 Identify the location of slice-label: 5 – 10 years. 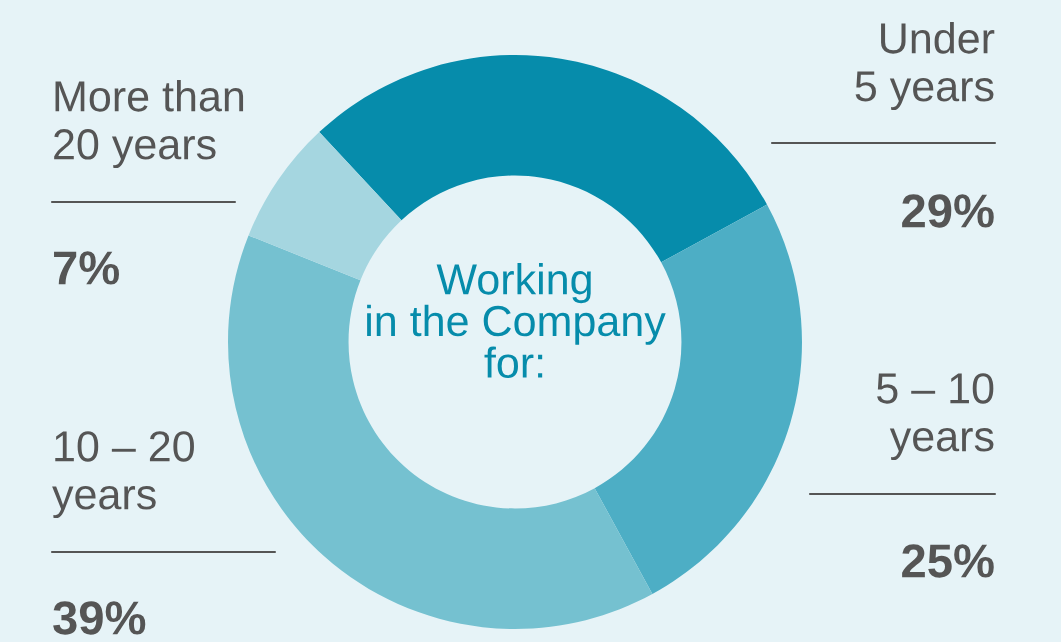
(935, 417).